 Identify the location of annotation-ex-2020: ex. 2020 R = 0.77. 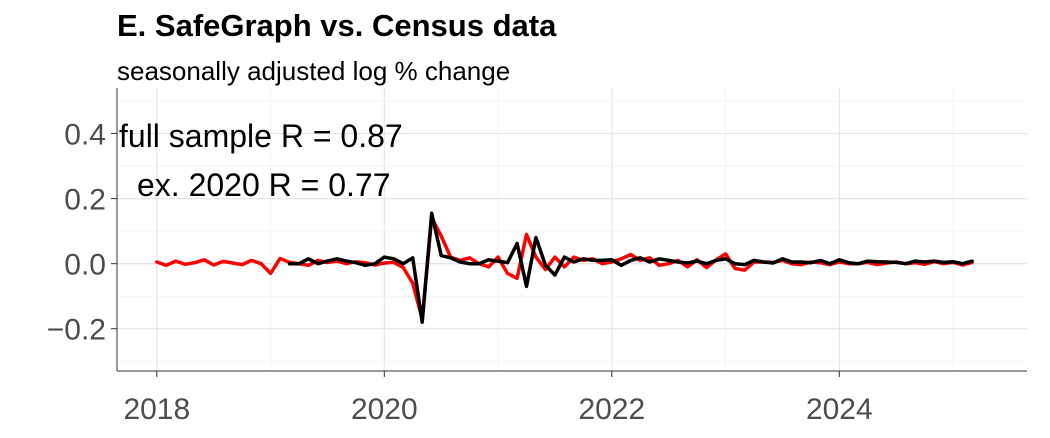
(264, 185).